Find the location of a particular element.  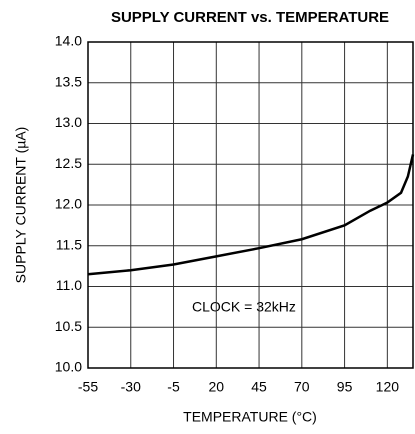

x-tick-label: 20 is located at coordinates (217, 387).